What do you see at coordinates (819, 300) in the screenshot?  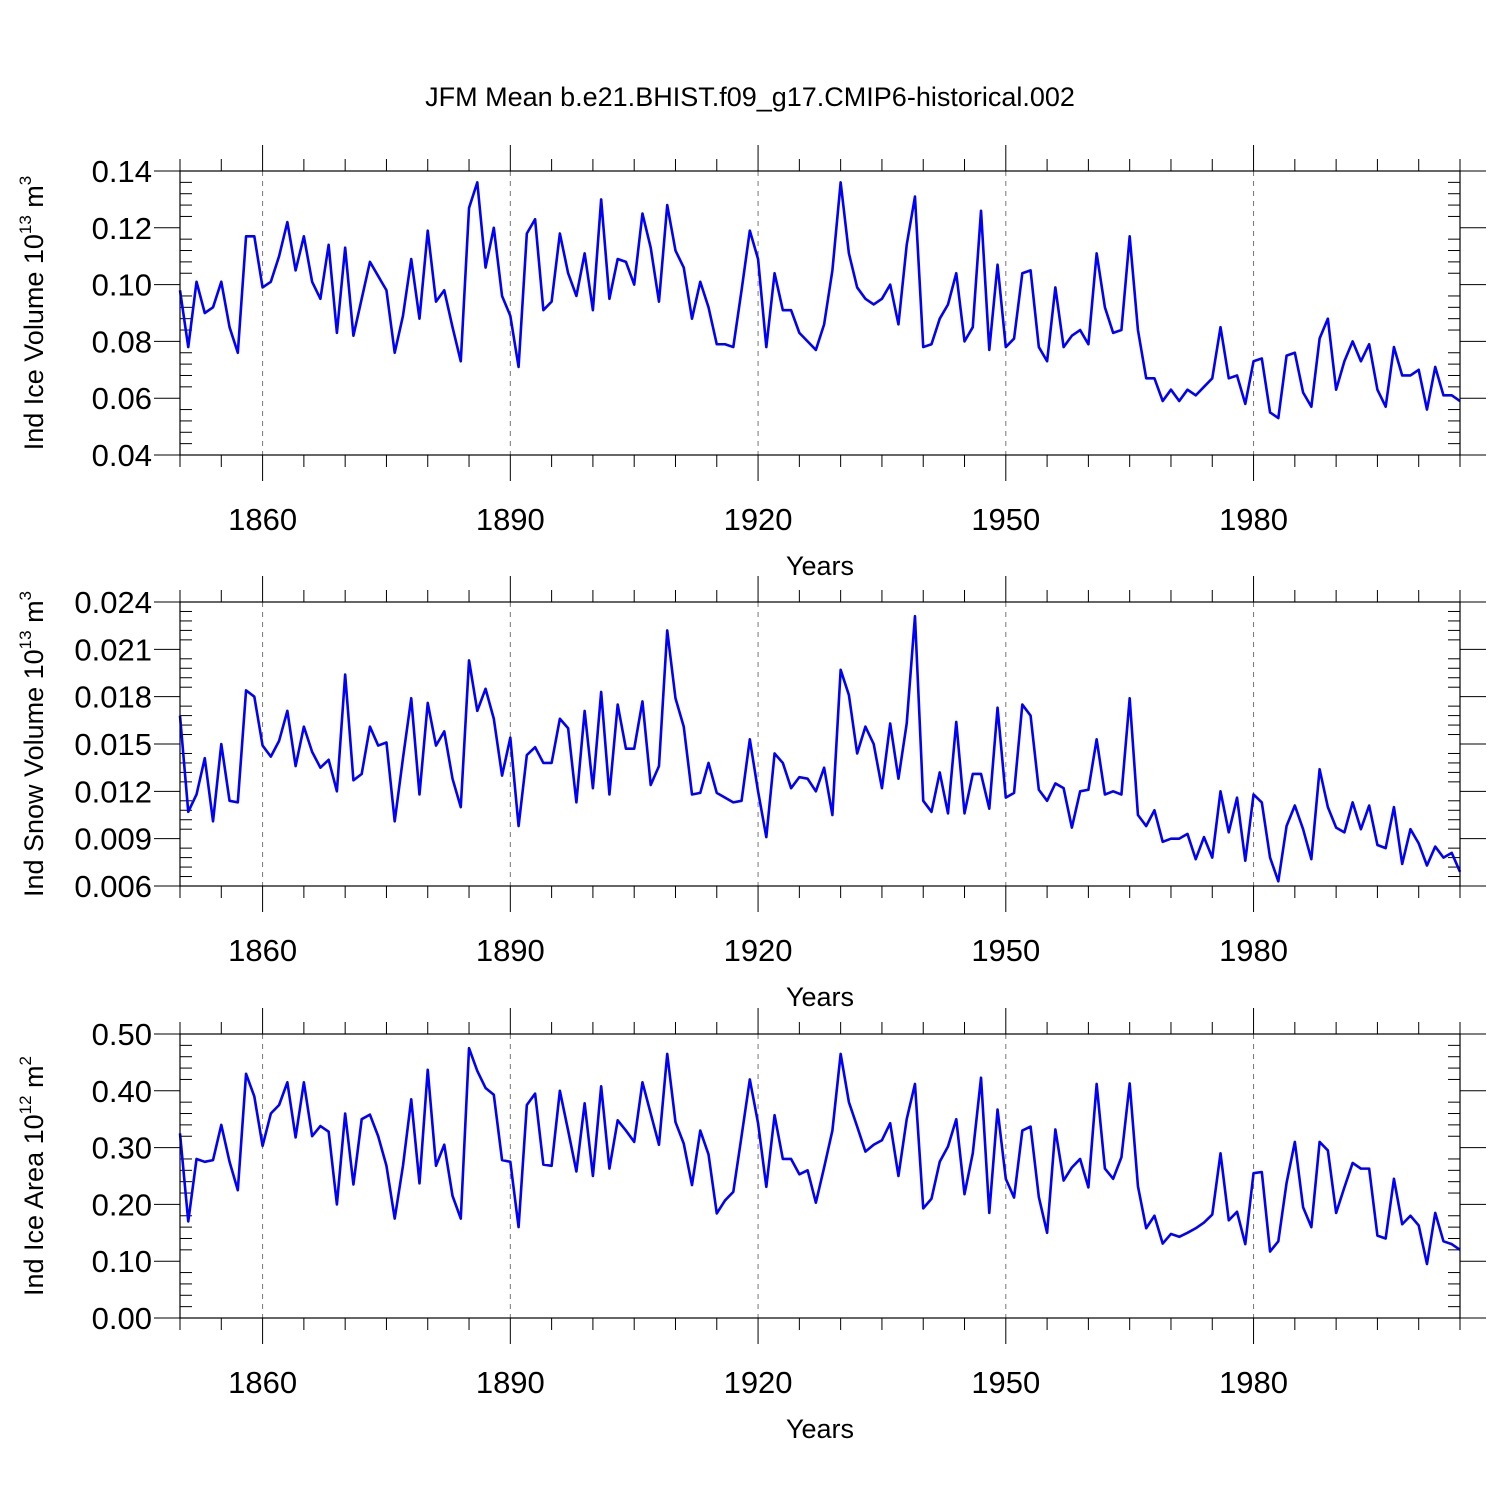 I see `series-line-ice-volume` at bounding box center [819, 300].